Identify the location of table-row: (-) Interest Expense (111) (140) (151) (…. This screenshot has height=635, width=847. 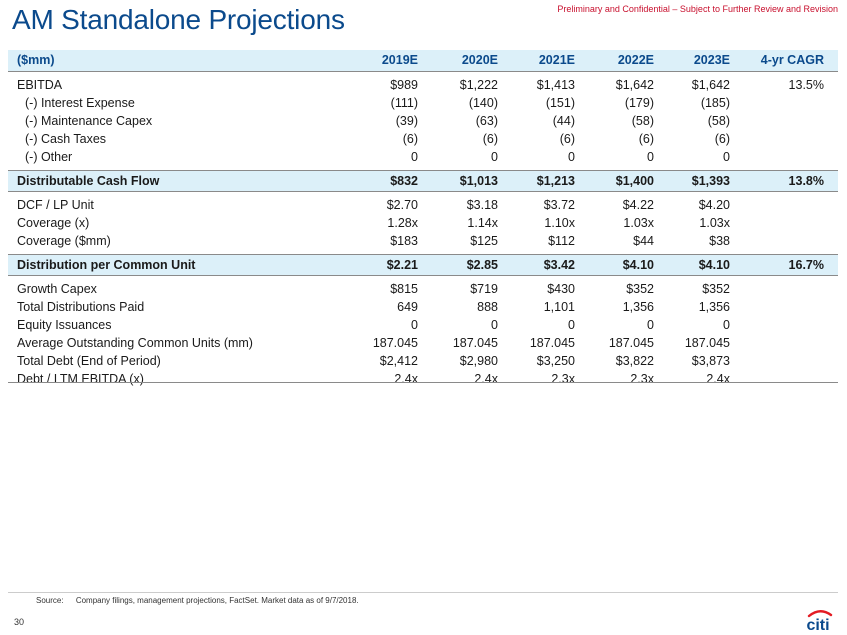
(423, 103).